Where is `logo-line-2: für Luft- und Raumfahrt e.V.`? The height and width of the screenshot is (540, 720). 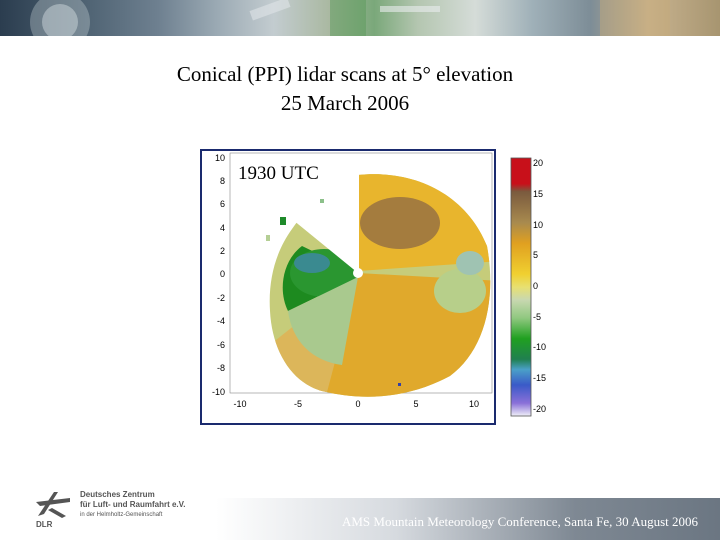
logo-line-2: für Luft- und Raumfahrt e.V. is located at coordinates (133, 504).